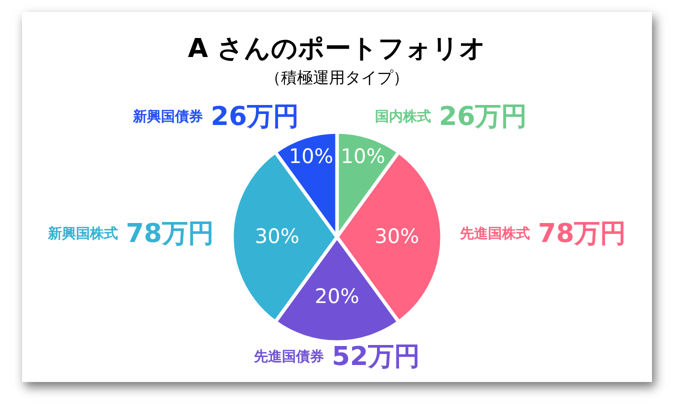  Describe the element at coordinates (288, 357) in the screenshot. I see `slice-label: 先進国債券` at that location.